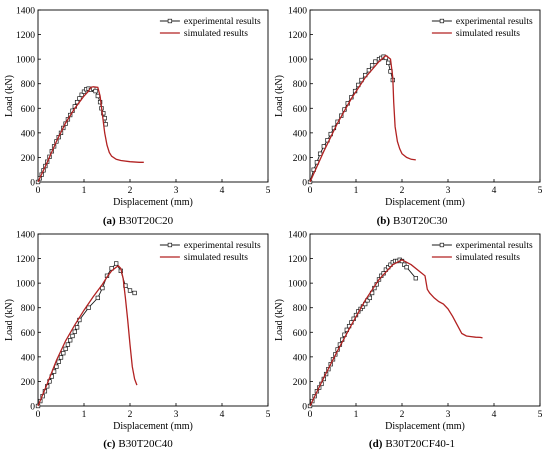 This screenshot has height=453, width=550. I want to click on caption-tag: (b), so click(384, 221).